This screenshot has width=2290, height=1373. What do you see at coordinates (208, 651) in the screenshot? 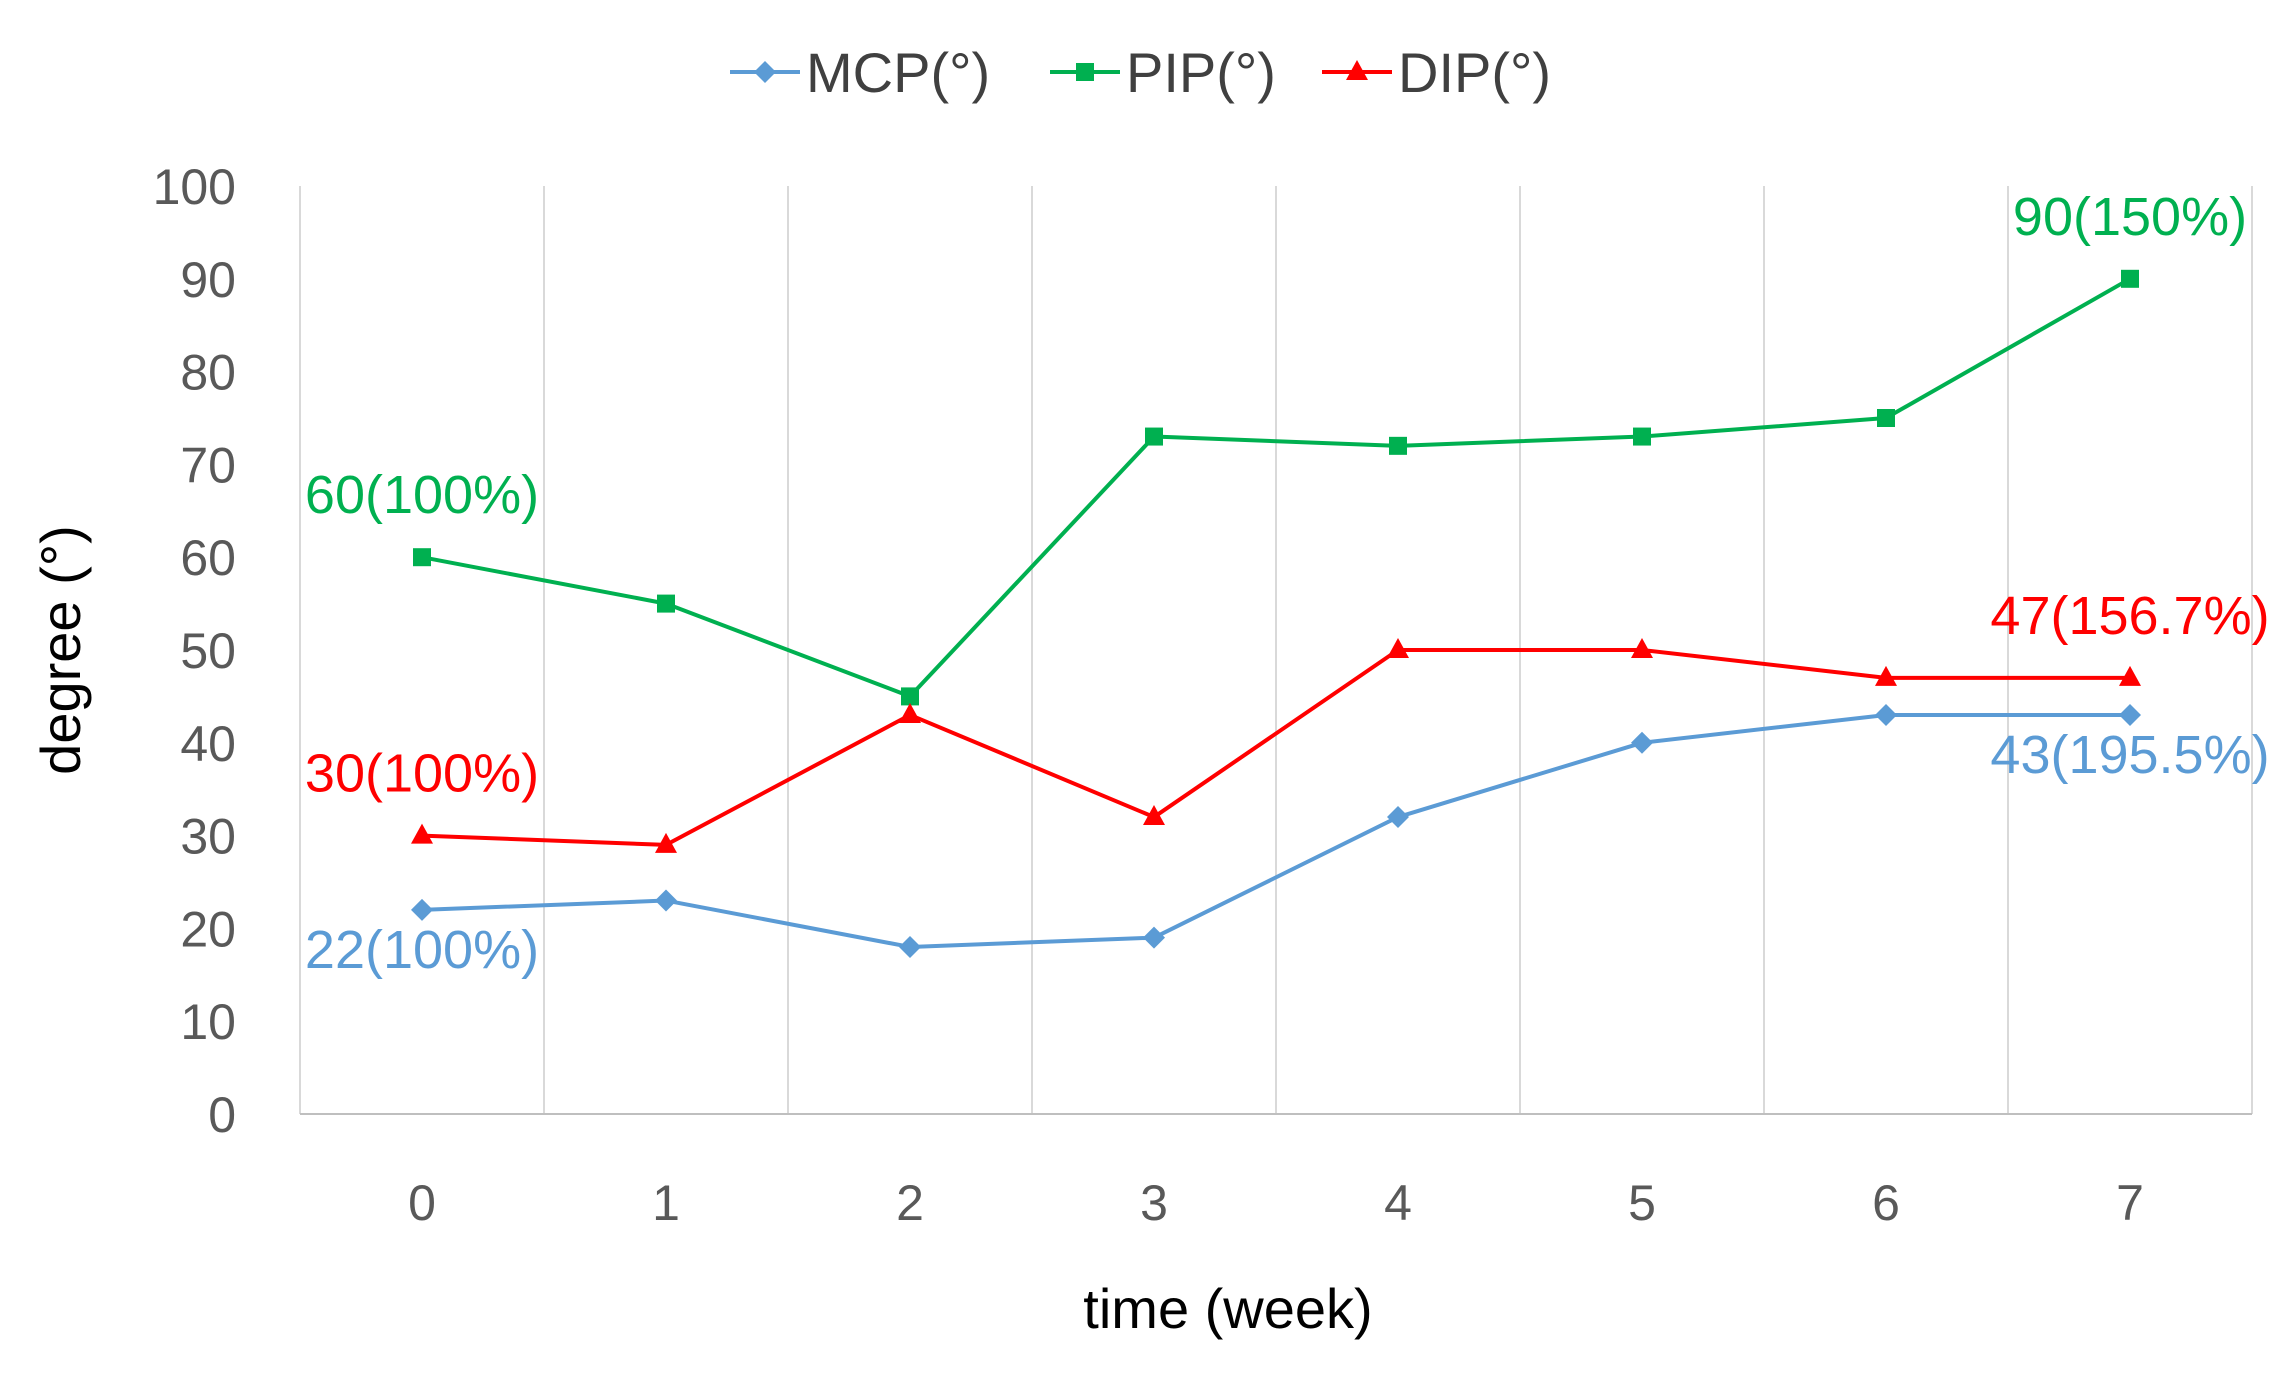
I see `y-tick-label: 50` at bounding box center [208, 651].